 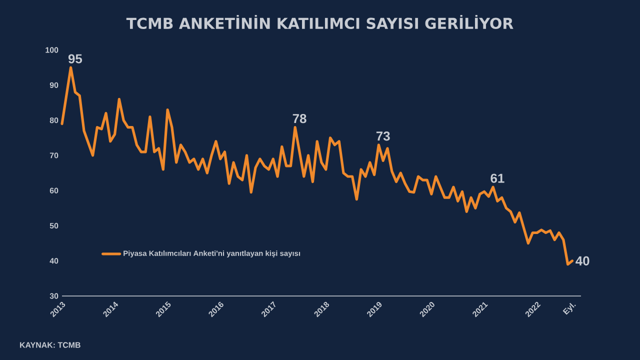 What do you see at coordinates (497, 178) in the screenshot?
I see `annotation: 61` at bounding box center [497, 178].